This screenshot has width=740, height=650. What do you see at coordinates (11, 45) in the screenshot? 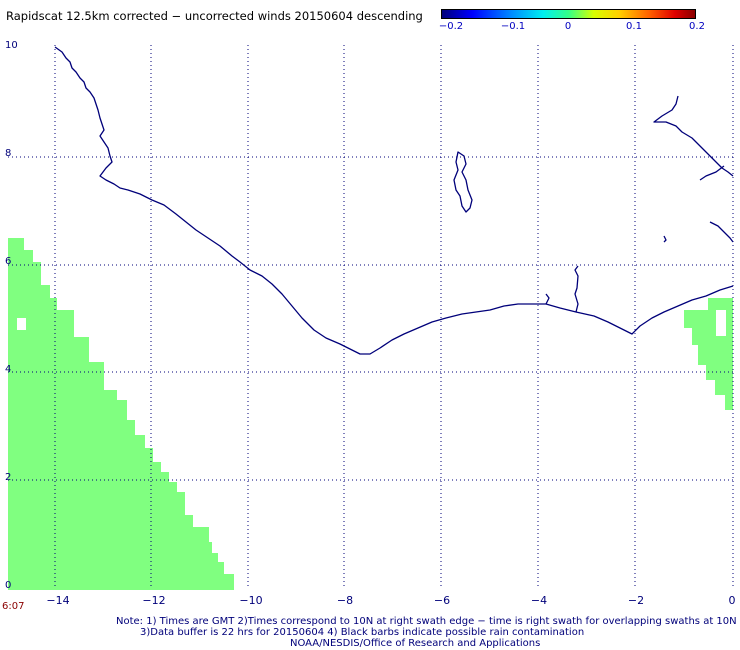
I see `y-tick-label: 10` at bounding box center [11, 45].